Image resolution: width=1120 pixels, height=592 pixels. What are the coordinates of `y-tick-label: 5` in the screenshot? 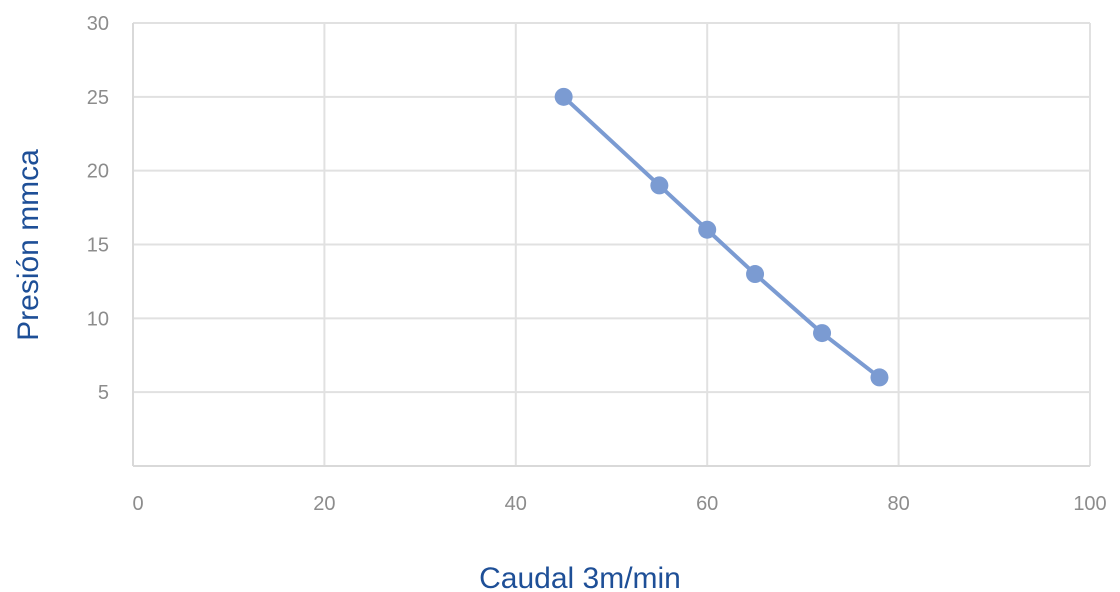 It's located at (103, 393).